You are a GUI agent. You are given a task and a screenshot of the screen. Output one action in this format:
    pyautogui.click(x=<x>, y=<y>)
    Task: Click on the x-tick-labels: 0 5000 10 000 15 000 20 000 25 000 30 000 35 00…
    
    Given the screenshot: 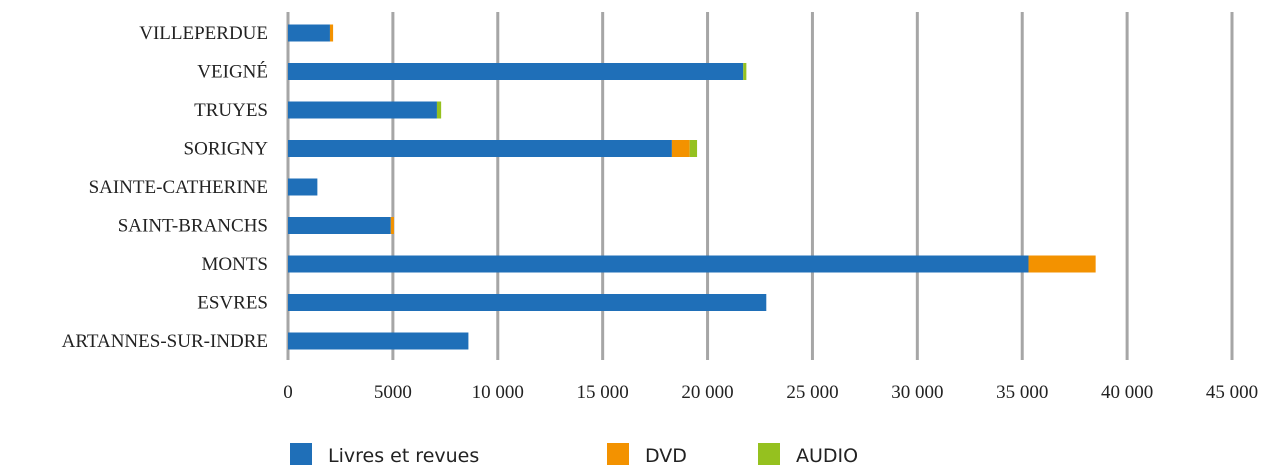 What is the action you would take?
    pyautogui.click(x=770, y=392)
    